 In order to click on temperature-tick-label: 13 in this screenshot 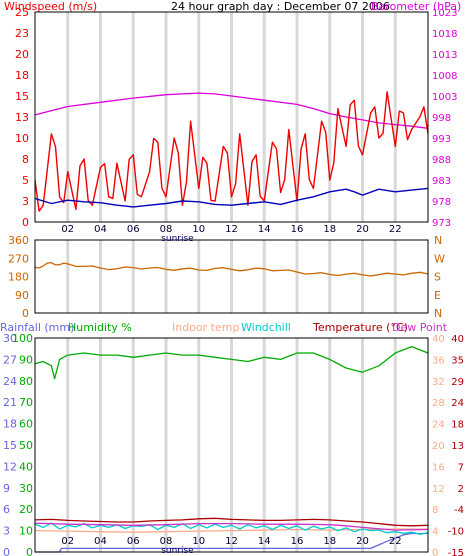, I will do `click(457, 446)`.